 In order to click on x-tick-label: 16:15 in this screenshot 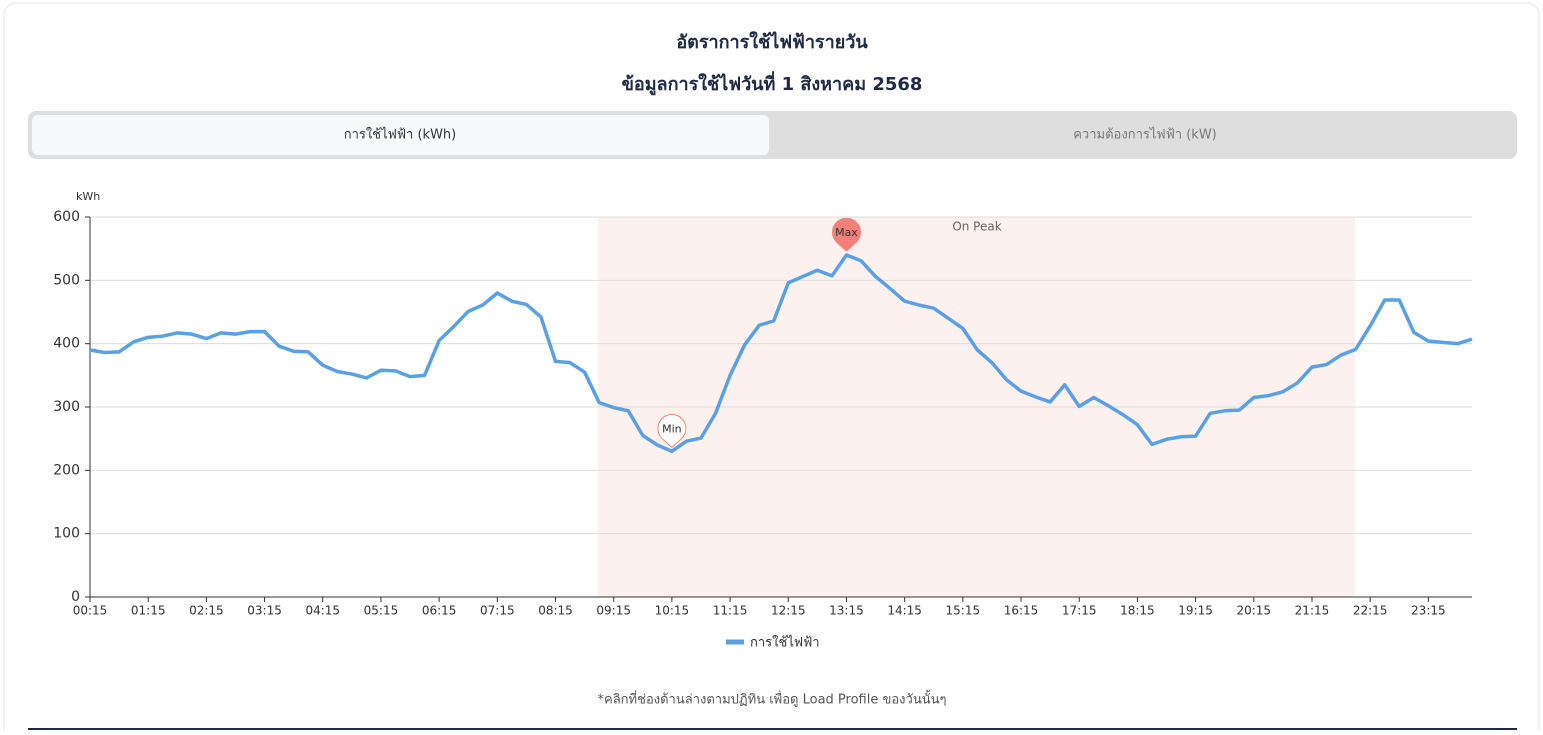, I will do `click(1021, 611)`.